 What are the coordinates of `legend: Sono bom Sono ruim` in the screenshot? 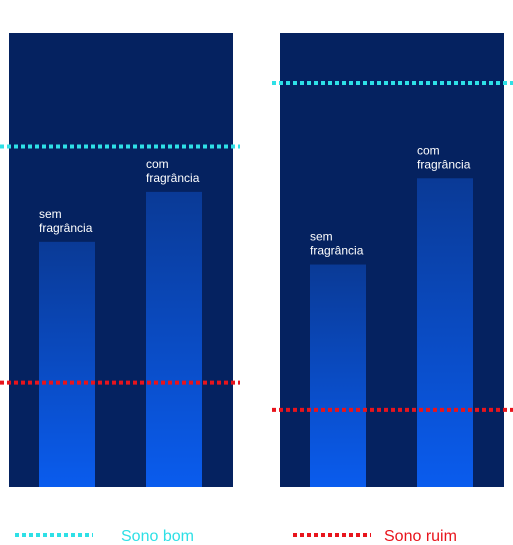 It's located at (236, 536).